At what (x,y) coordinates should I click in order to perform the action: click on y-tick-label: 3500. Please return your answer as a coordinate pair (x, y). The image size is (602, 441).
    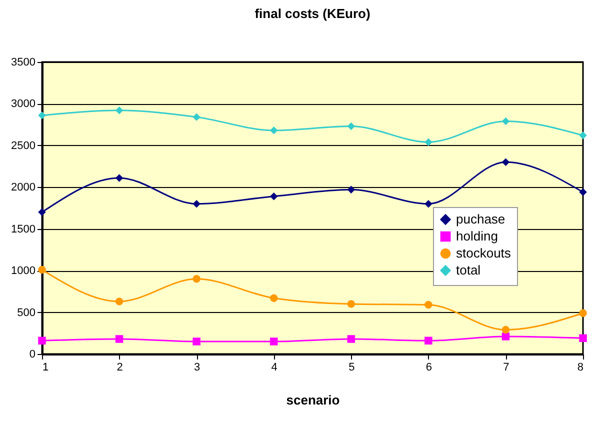
    Looking at the image, I should click on (23, 62).